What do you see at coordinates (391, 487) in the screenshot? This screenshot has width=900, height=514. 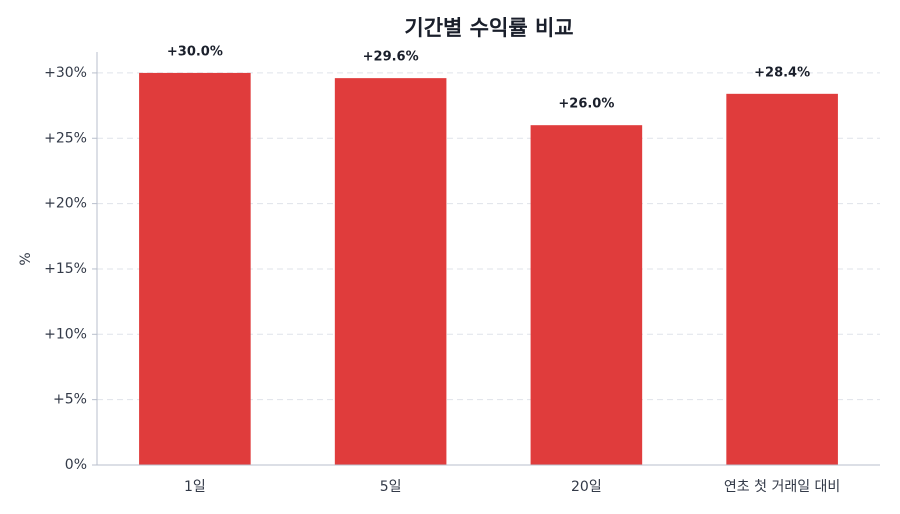 I see `x-tick-label: 5일` at bounding box center [391, 487].